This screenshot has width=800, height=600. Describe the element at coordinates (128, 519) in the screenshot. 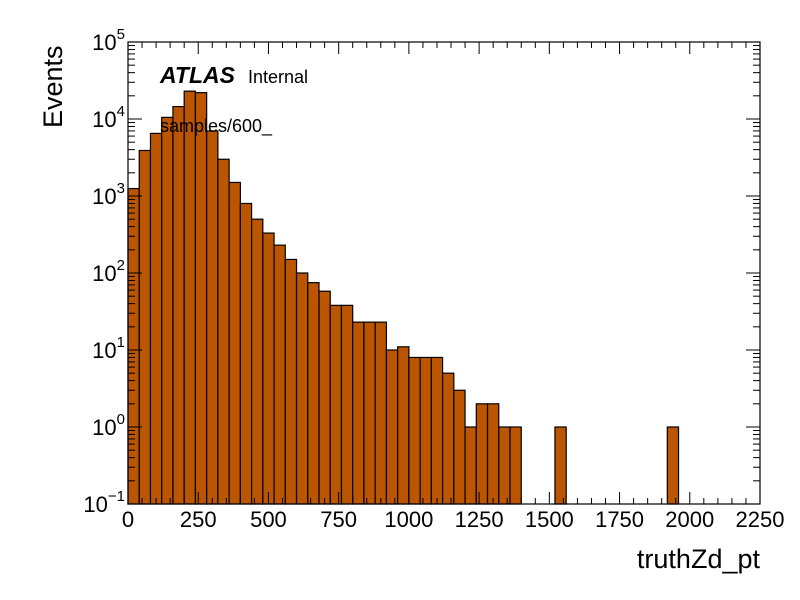

I see `x-tick-label: 0` at that location.